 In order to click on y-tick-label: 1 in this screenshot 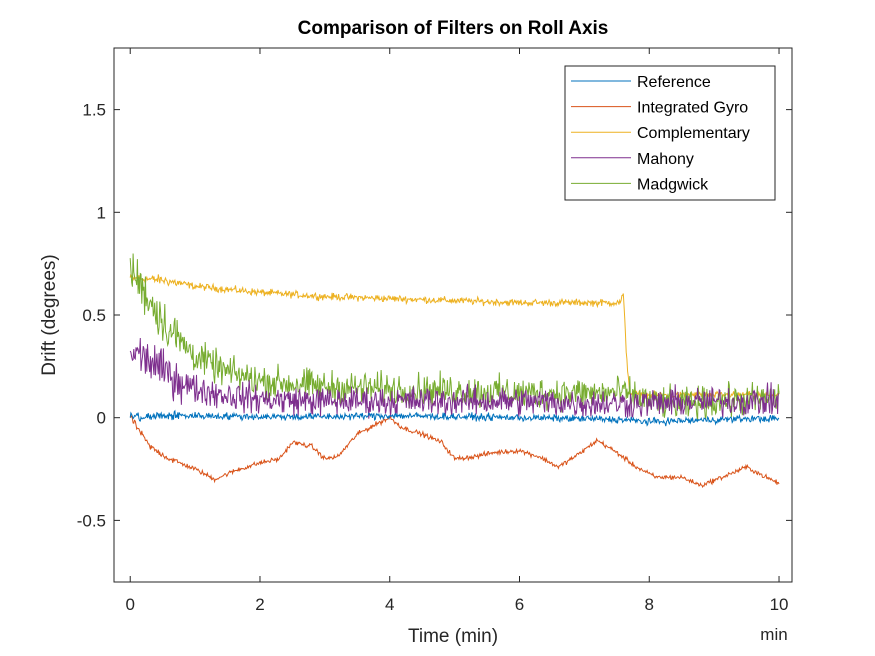, I will do `click(101, 212)`.